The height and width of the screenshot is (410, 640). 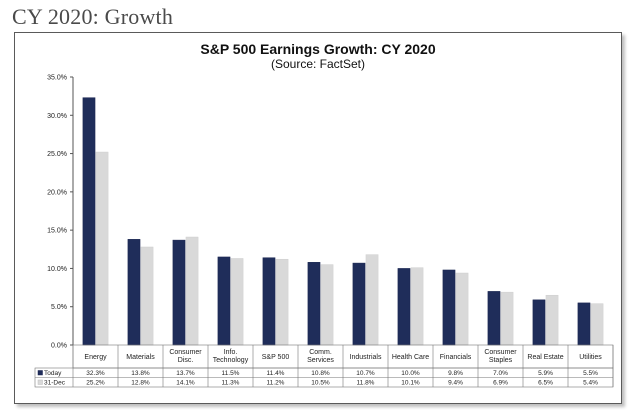 What do you see at coordinates (545, 383) in the screenshot?
I see `data-label: 6.5%` at bounding box center [545, 383].